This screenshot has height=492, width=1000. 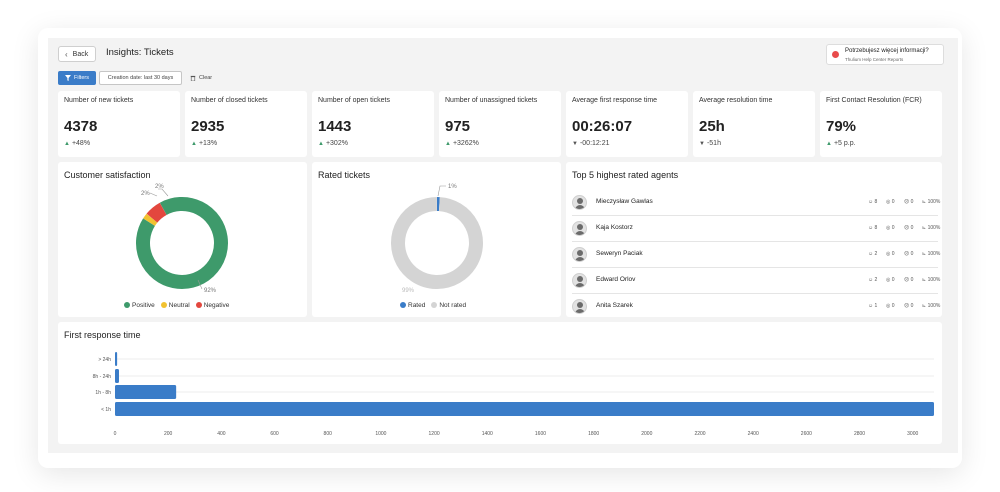 I want to click on rated-percent-label: 1%, so click(x=452, y=187).